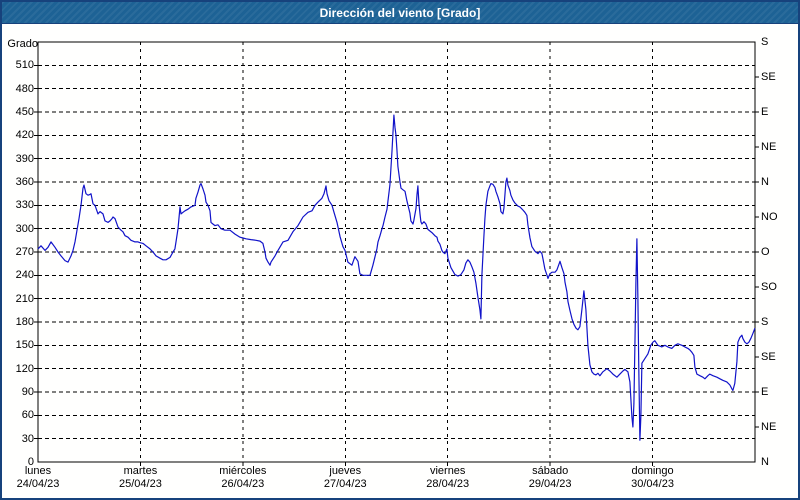  Describe the element at coordinates (24, 65) in the screenshot. I see `y-axis-label-left: 510` at that location.